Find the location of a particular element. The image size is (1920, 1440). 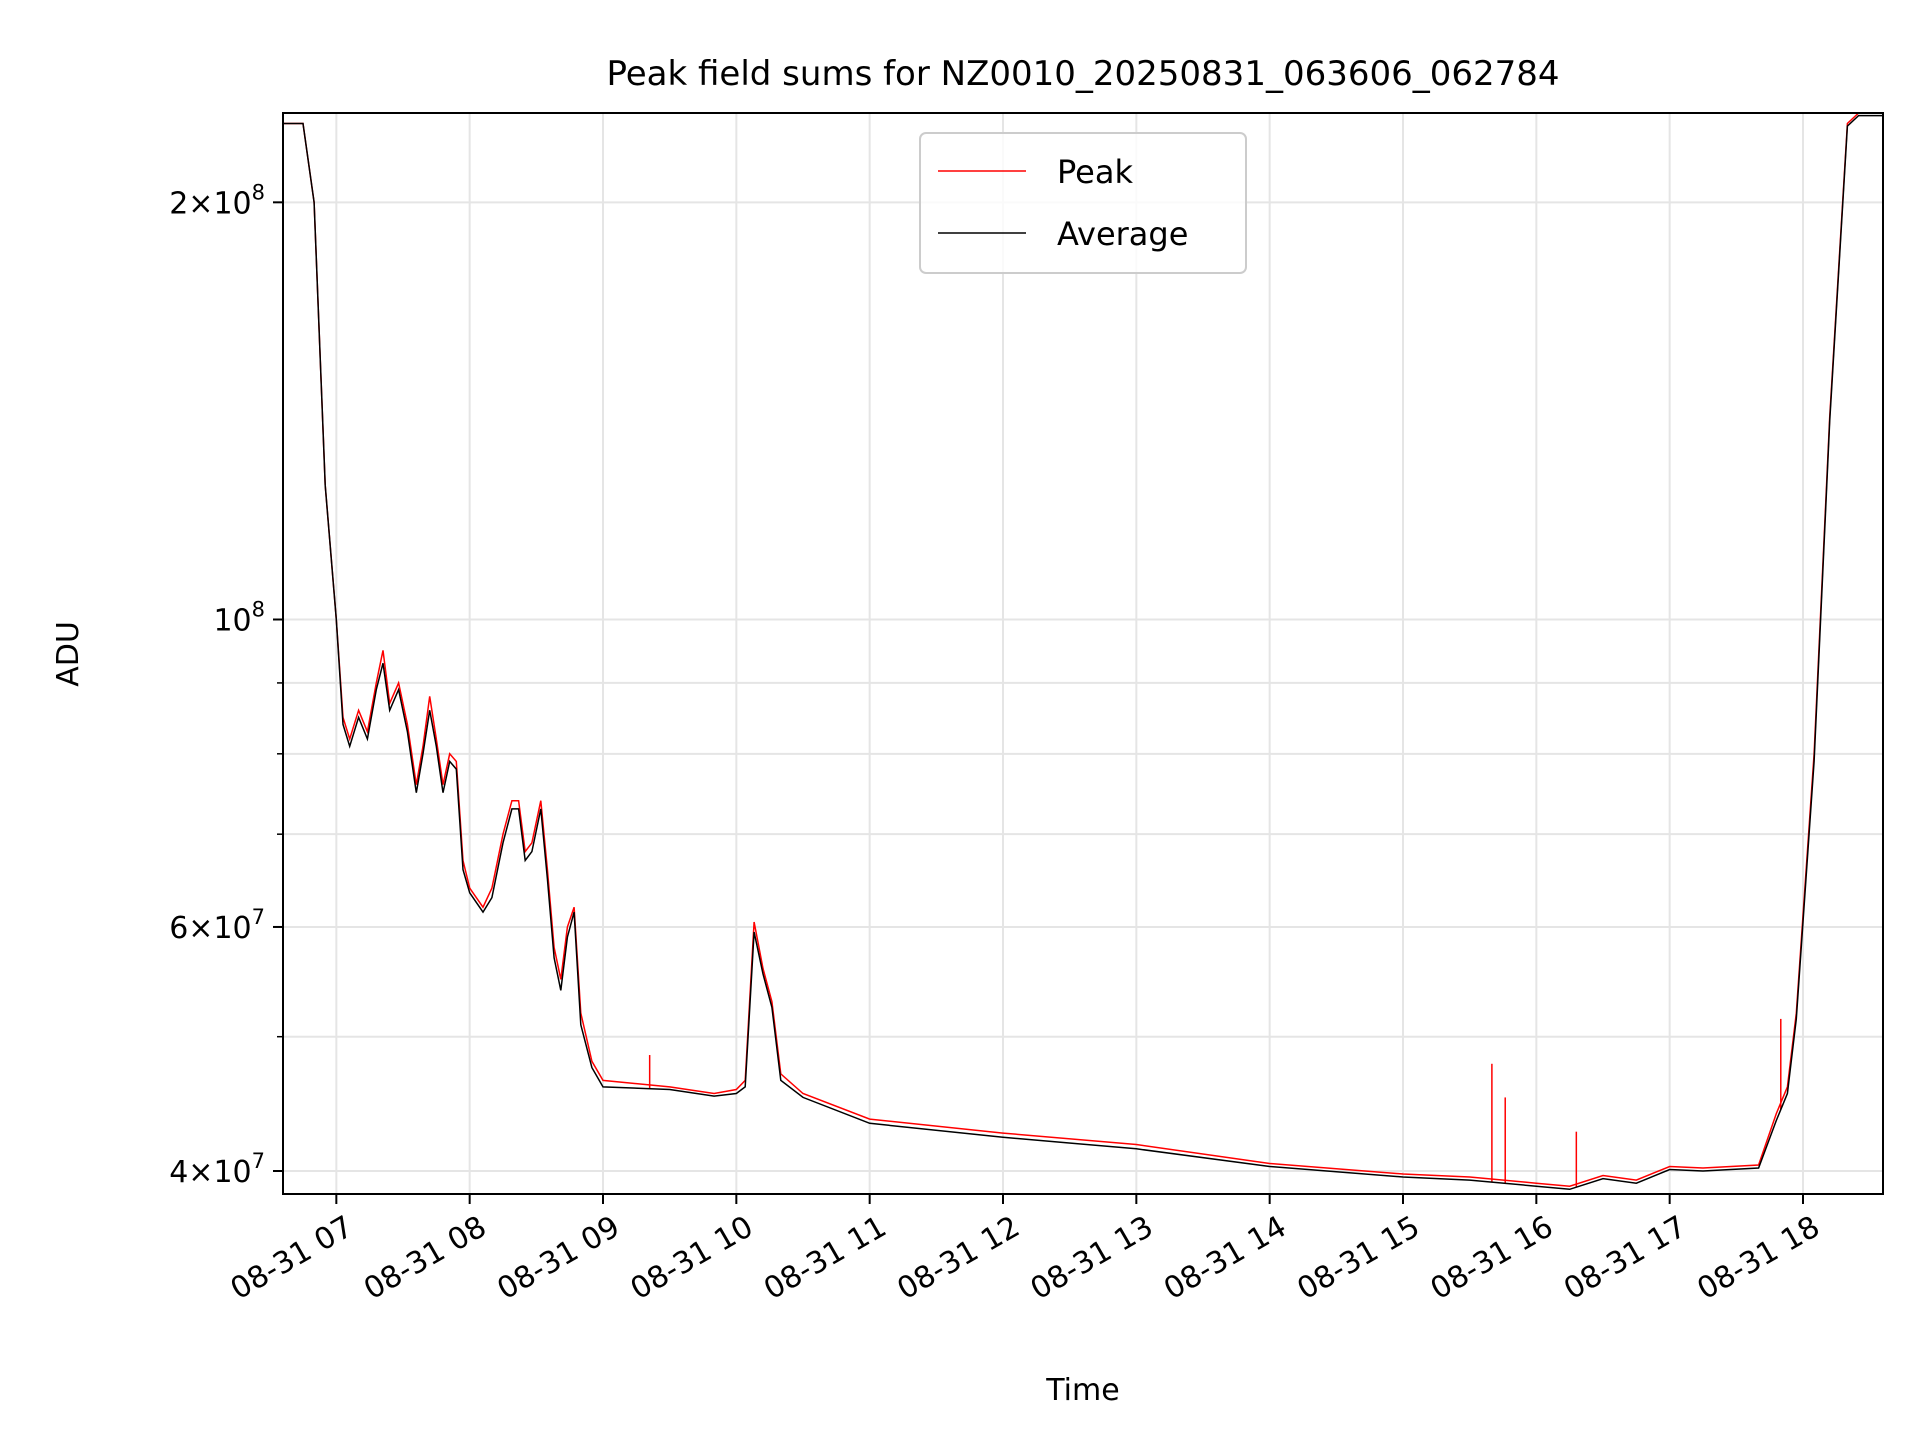

legend: Peak Average is located at coordinates (1083, 203).